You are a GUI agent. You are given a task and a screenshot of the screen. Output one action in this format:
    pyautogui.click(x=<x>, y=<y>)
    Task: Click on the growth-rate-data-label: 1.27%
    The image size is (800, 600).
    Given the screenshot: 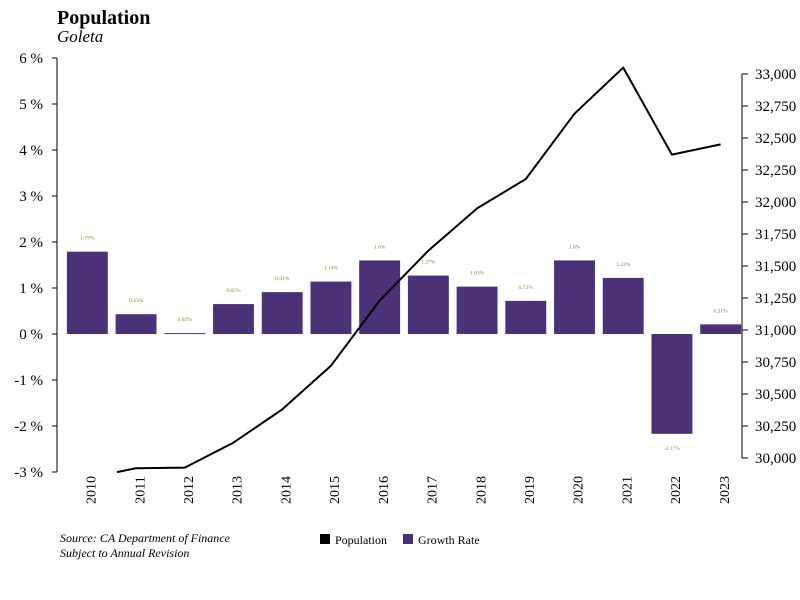 What is the action you would take?
    pyautogui.click(x=428, y=263)
    